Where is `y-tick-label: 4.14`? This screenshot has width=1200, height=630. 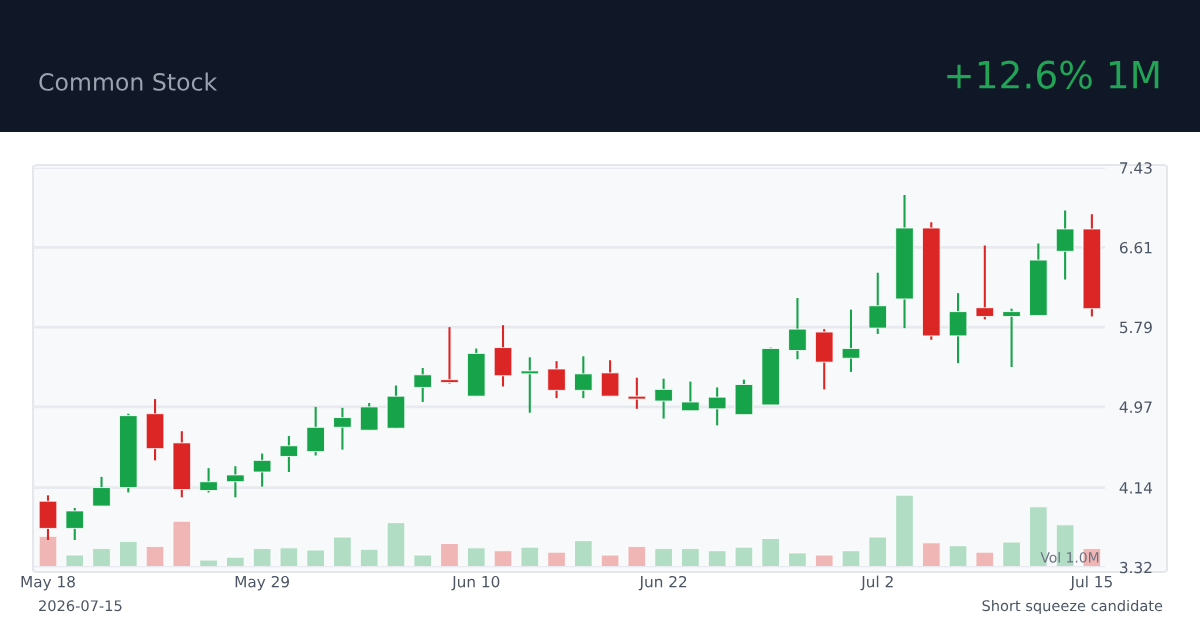
y-tick-label: 4.14 is located at coordinates (1136, 488).